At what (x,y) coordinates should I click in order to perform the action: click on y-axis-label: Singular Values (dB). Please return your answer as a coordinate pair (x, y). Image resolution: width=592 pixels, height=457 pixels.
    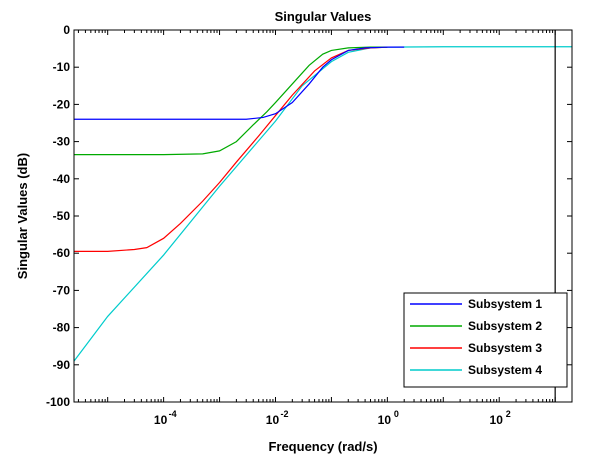
    Looking at the image, I should click on (22, 216).